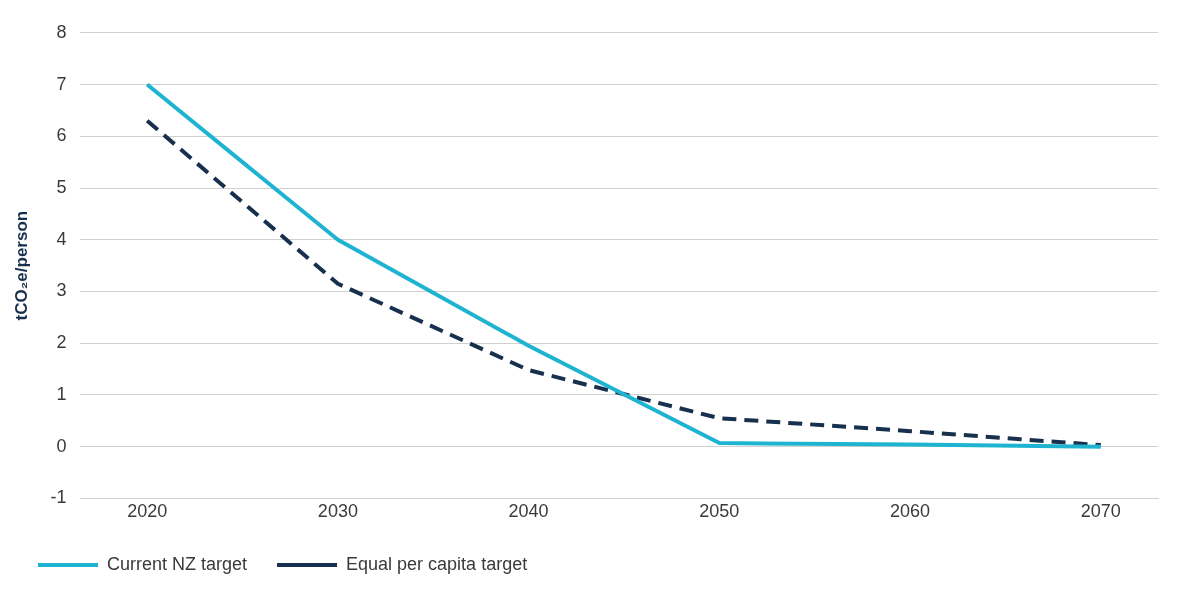  What do you see at coordinates (61, 83) in the screenshot?
I see `y-tick-label: 7` at bounding box center [61, 83].